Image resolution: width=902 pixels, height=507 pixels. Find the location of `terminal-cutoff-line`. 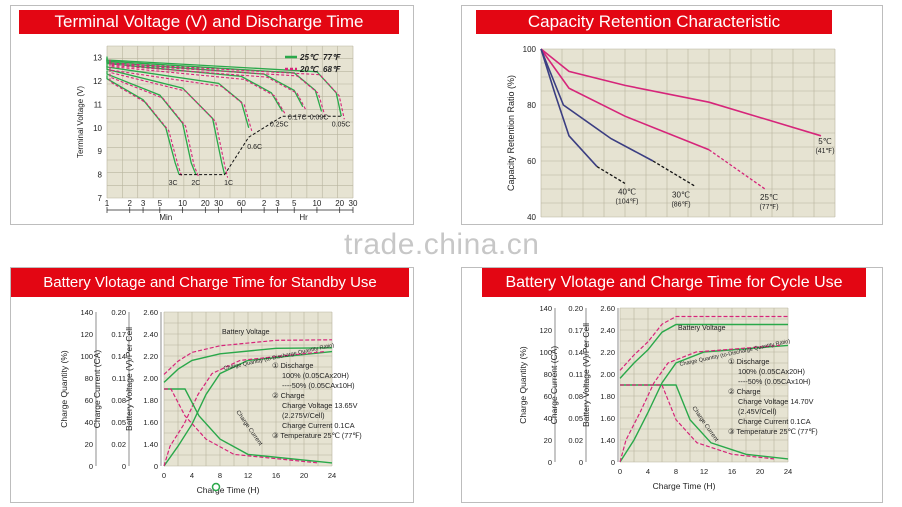

terminal-cutoff-line is located at coordinates (260, 145).